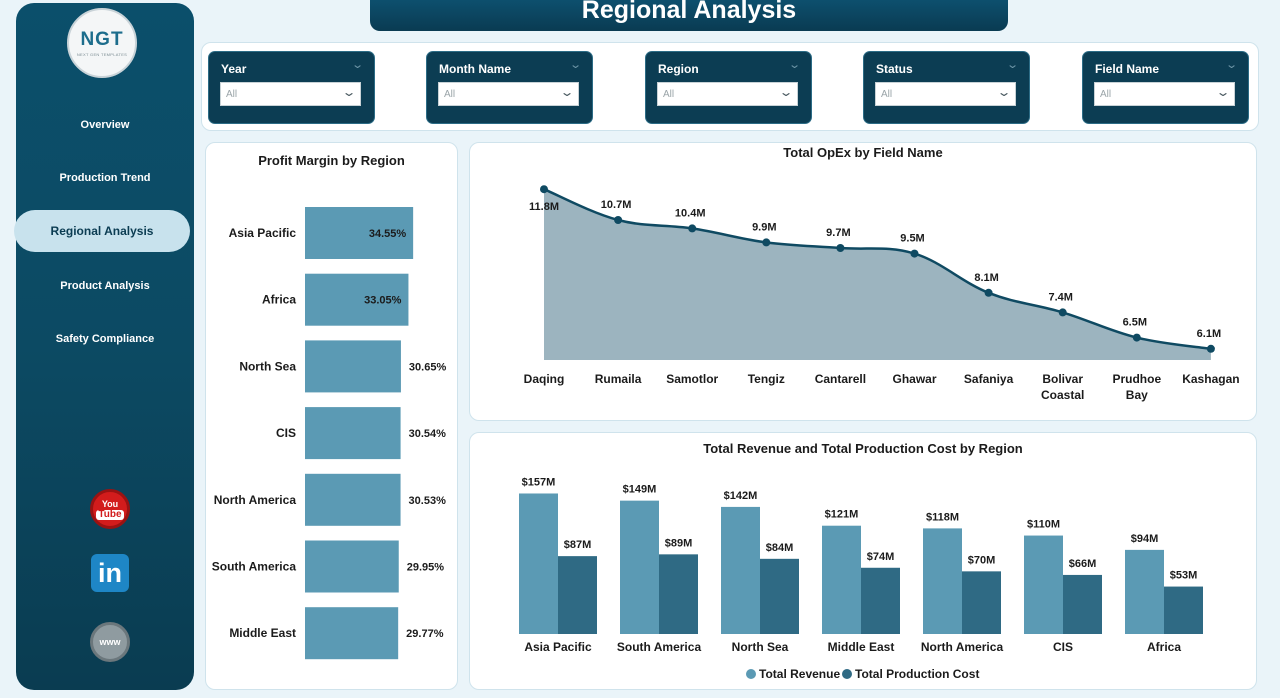 Image resolution: width=1280 pixels, height=698 pixels. What do you see at coordinates (105, 339) in the screenshot?
I see `nav-item-safety-compliance: Safety Compliance` at bounding box center [105, 339].